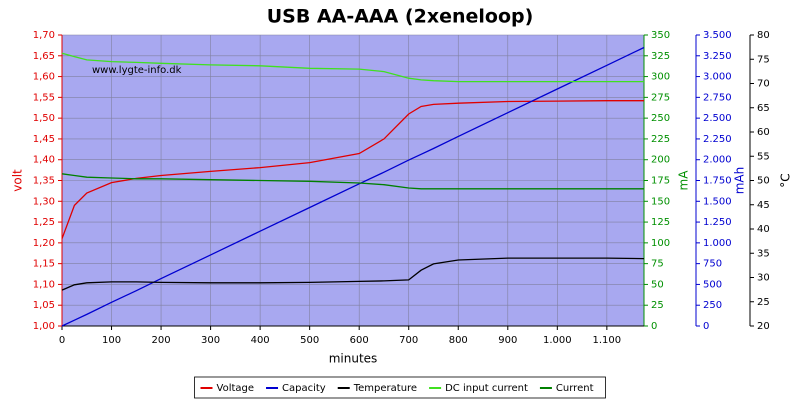 The height and width of the screenshot is (400, 800). I want to click on y-tick-label: 500, so click(712, 284).